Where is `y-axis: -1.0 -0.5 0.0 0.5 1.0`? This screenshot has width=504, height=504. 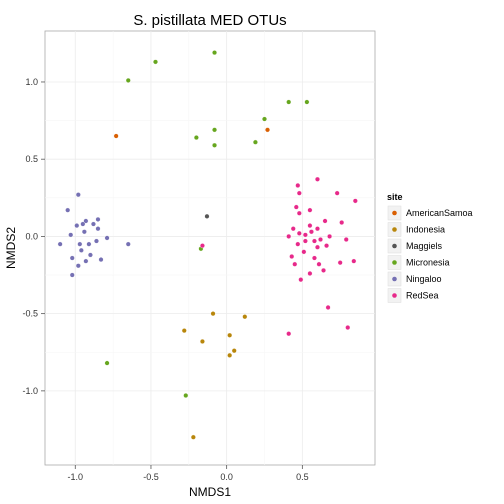
y-axis: -1.0 -0.5 0.0 0.5 1.0 is located at coordinates (33, 236).